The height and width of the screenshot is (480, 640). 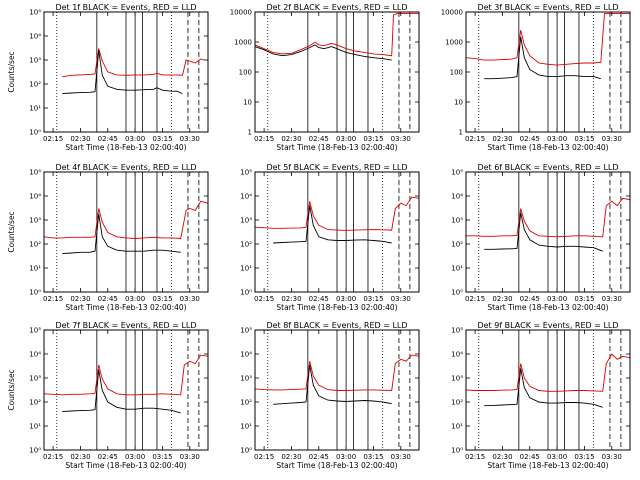 What do you see at coordinates (125, 167) in the screenshot?
I see `chart-title: Det 4f BLACK = Events, RED = LLD` at bounding box center [125, 167].